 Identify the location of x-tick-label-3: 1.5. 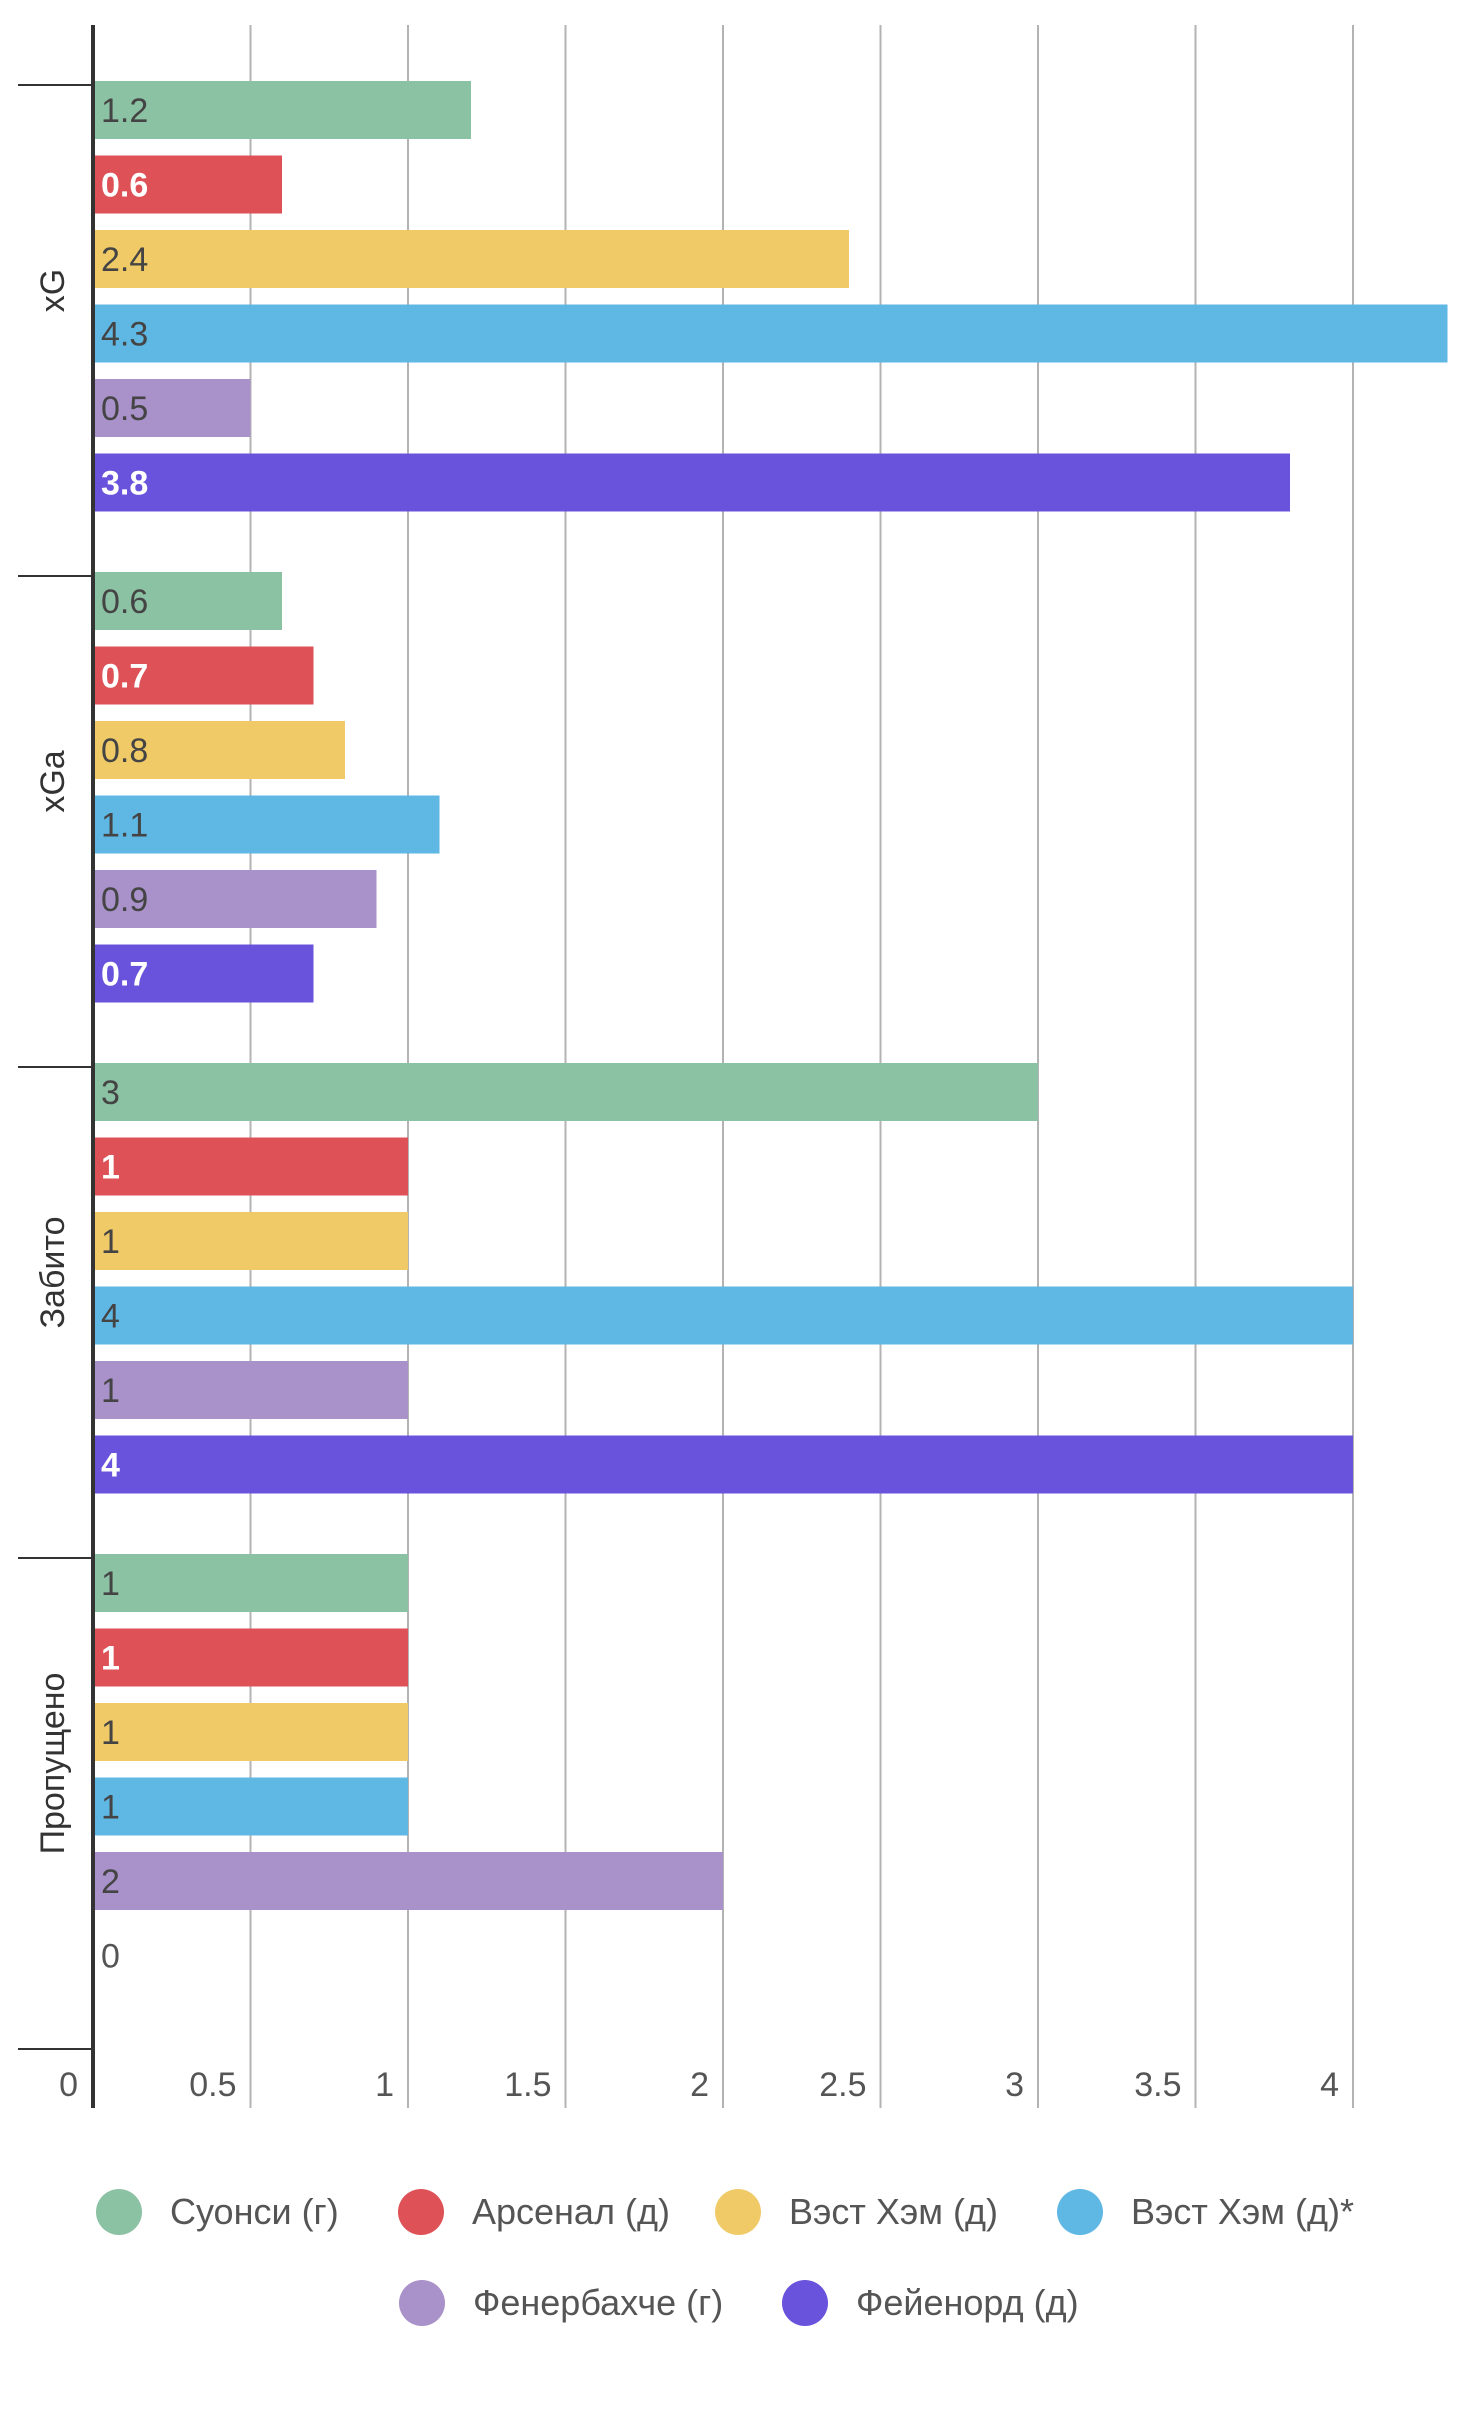
(527, 2085).